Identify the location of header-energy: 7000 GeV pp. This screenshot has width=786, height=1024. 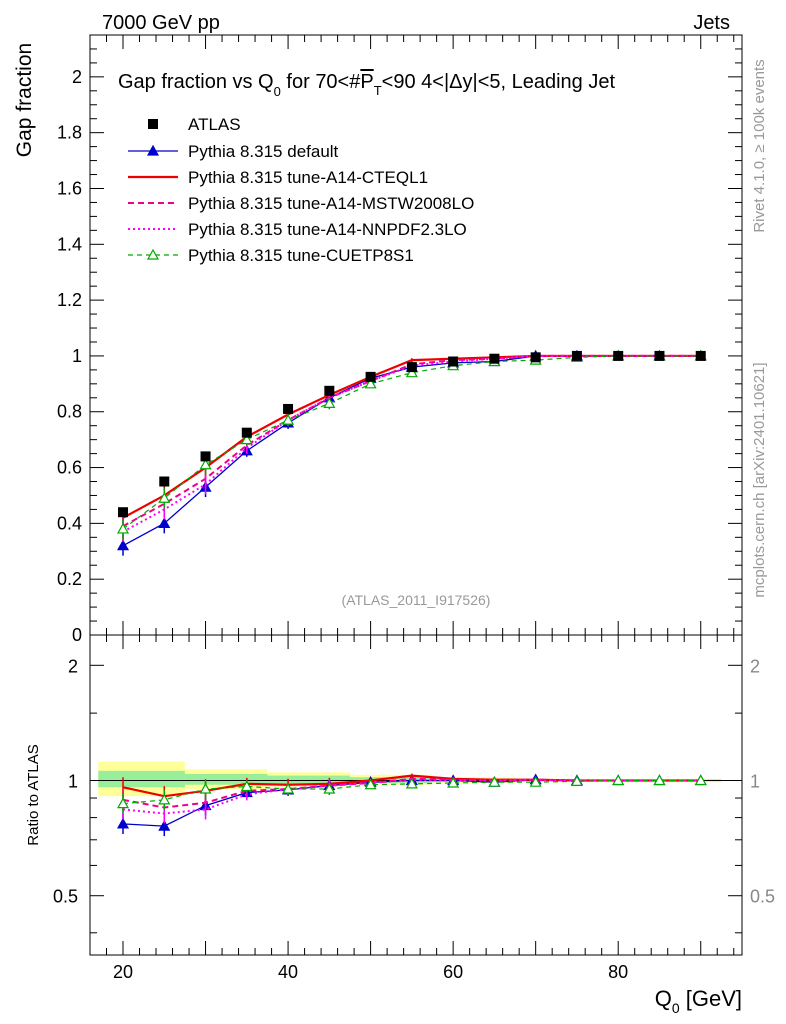
(161, 23).